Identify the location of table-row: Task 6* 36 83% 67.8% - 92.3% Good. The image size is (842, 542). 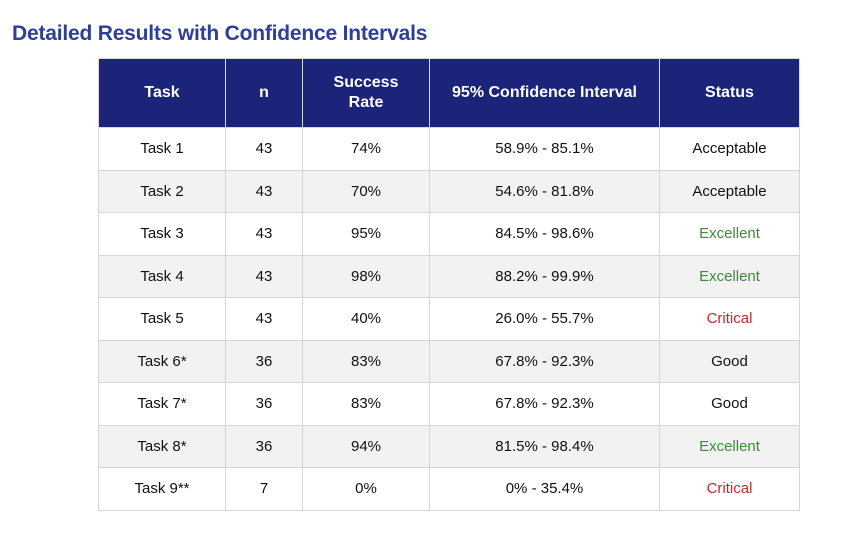
(449, 361).